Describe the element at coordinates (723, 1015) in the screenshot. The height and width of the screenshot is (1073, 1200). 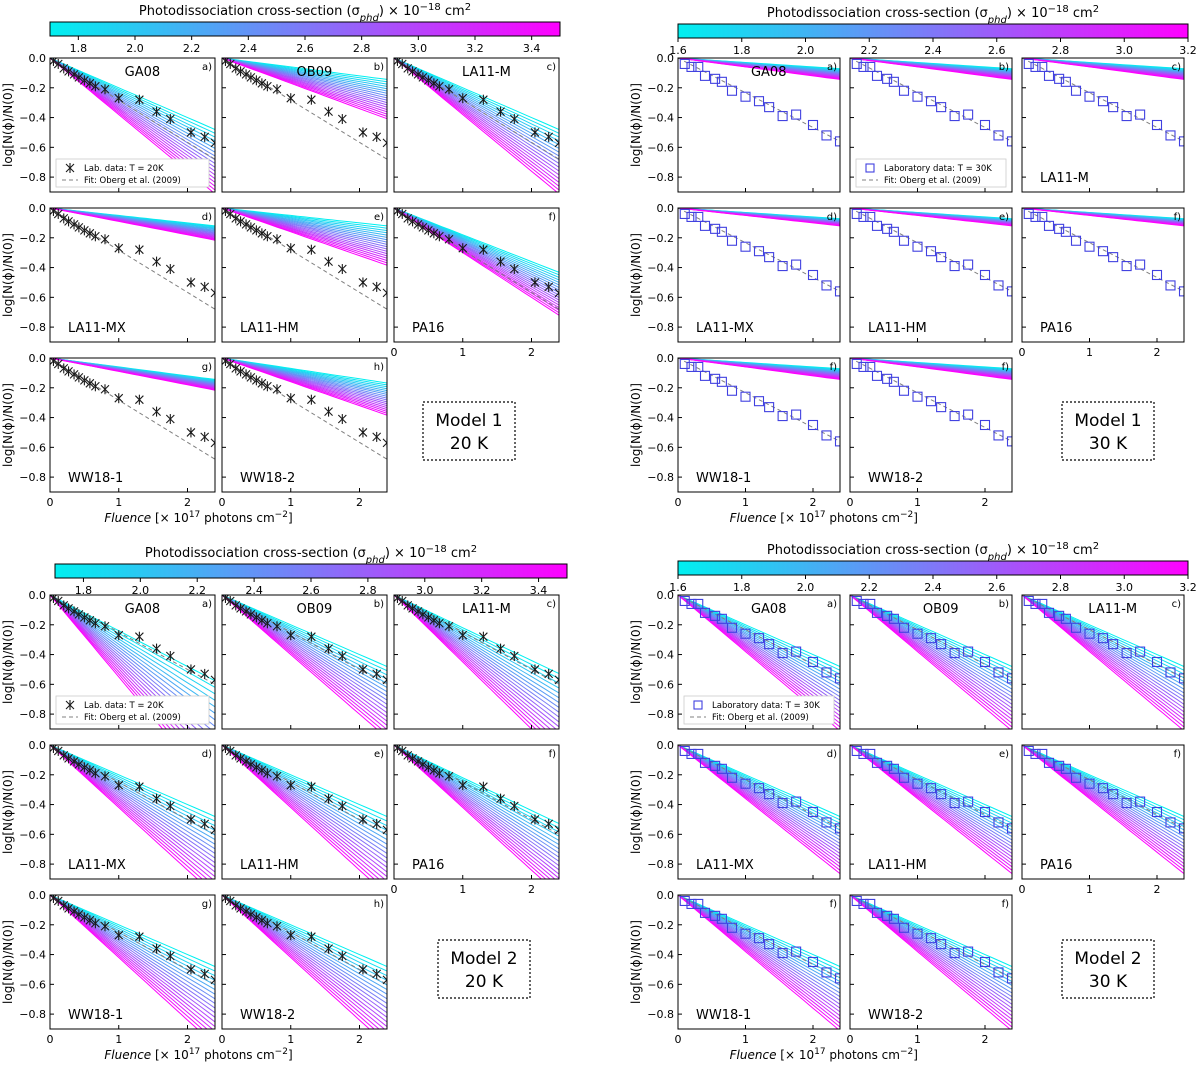
I see `panel-name: WW18-1` at that location.